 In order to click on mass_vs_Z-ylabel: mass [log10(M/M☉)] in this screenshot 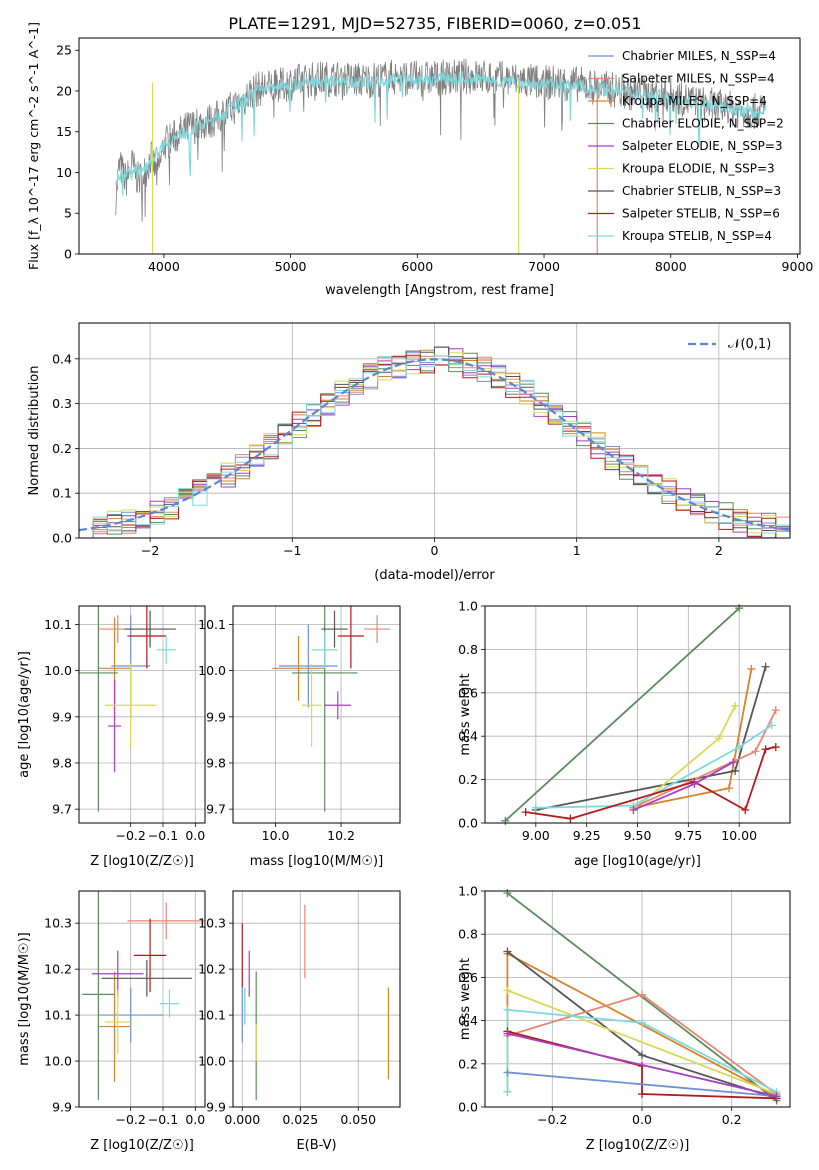, I will do `click(24, 998)`.